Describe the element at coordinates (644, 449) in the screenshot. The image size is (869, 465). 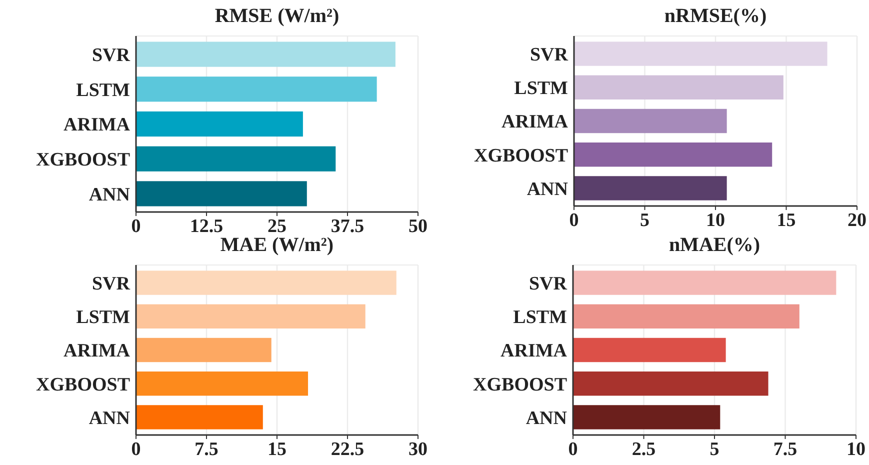
I see `x-tick-label: 2.5` at that location.